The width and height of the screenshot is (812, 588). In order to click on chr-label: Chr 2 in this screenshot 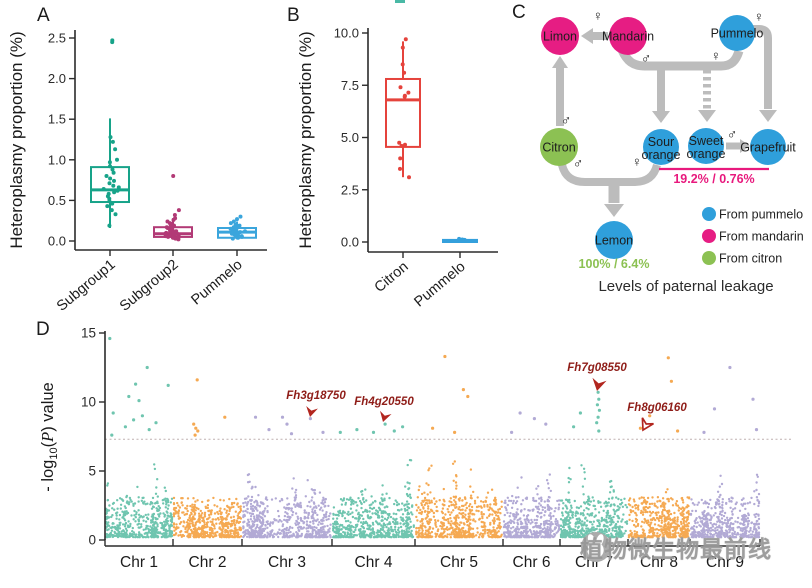, I will do `click(208, 562)`.